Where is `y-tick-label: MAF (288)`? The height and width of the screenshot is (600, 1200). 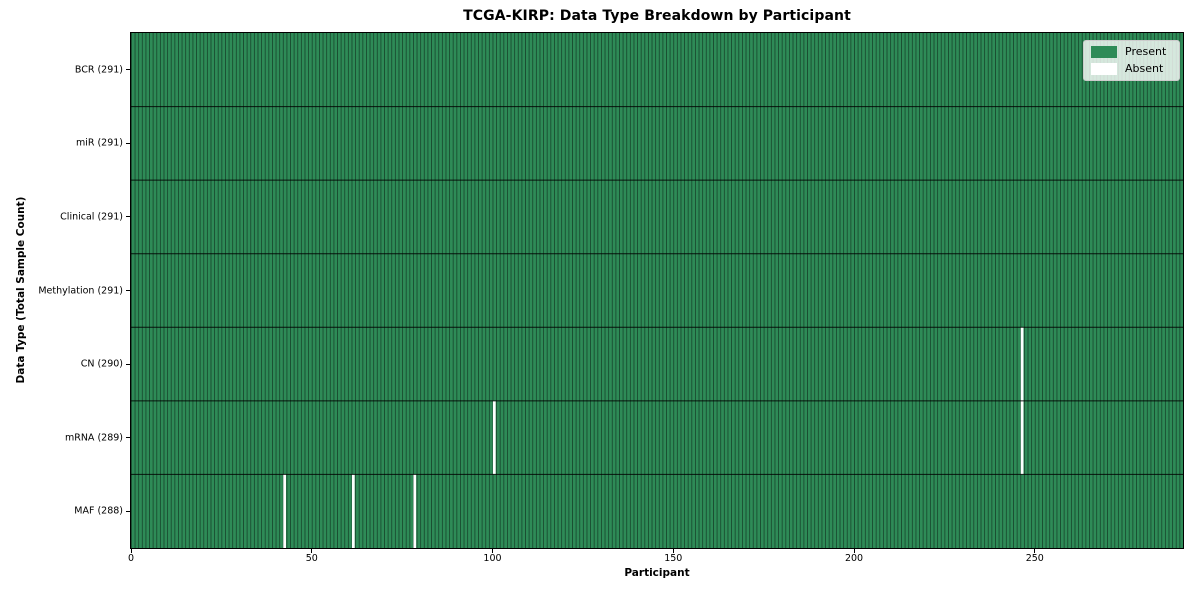
y-tick-label: MAF (288) is located at coordinates (98, 511).